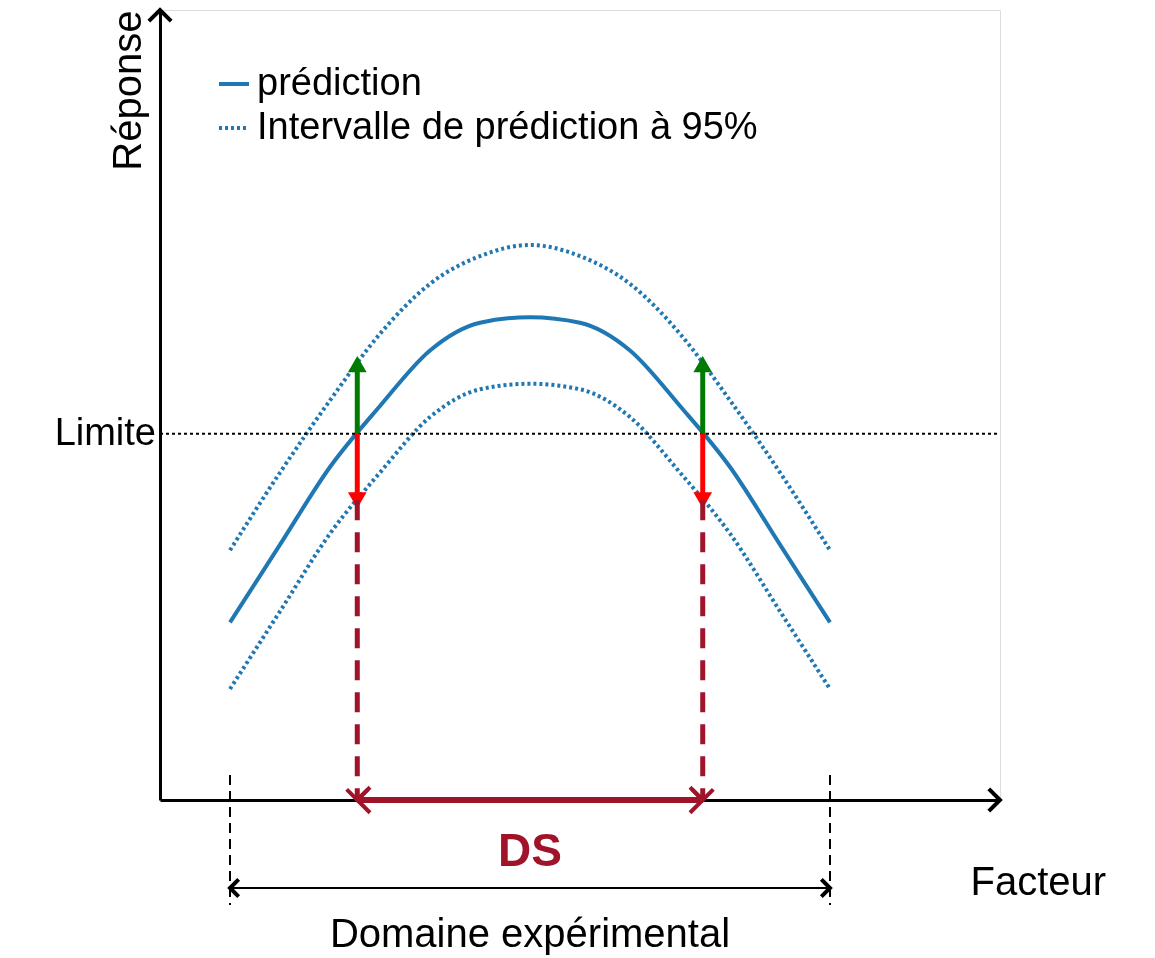 The width and height of the screenshot is (1155, 958). I want to click on text: Domaine expérimental, so click(530, 933).